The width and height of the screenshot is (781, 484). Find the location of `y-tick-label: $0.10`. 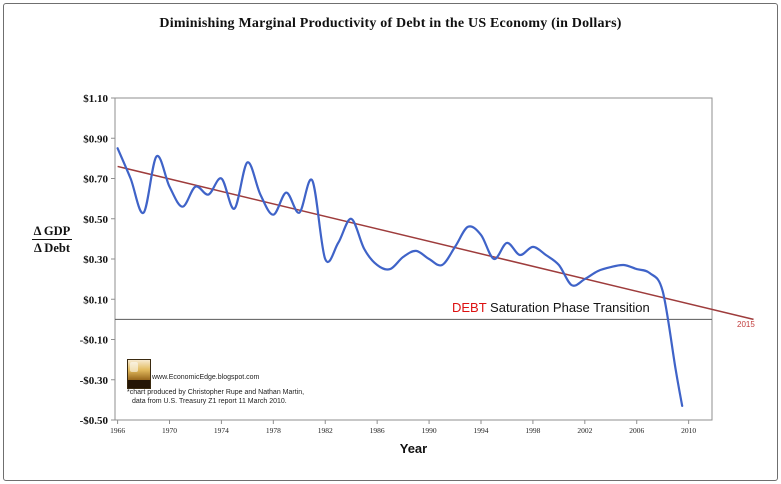

y-tick-label: $0.10 is located at coordinates (95, 300).